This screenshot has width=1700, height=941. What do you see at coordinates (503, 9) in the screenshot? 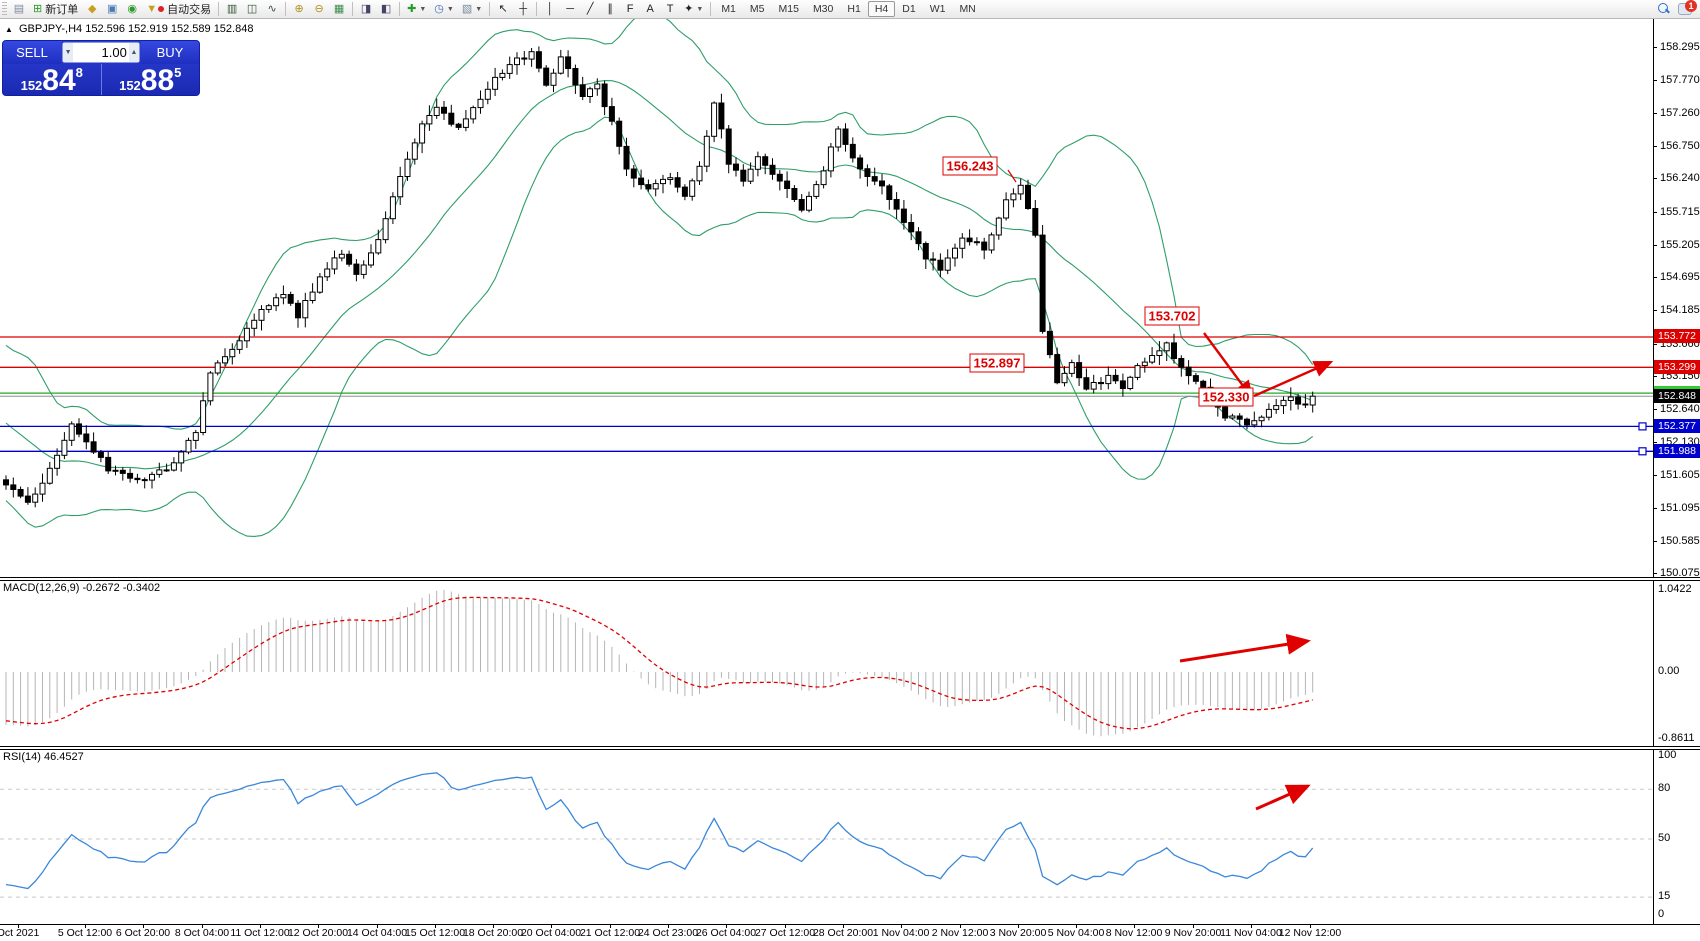
I see `cursor-tool: ↖` at bounding box center [503, 9].